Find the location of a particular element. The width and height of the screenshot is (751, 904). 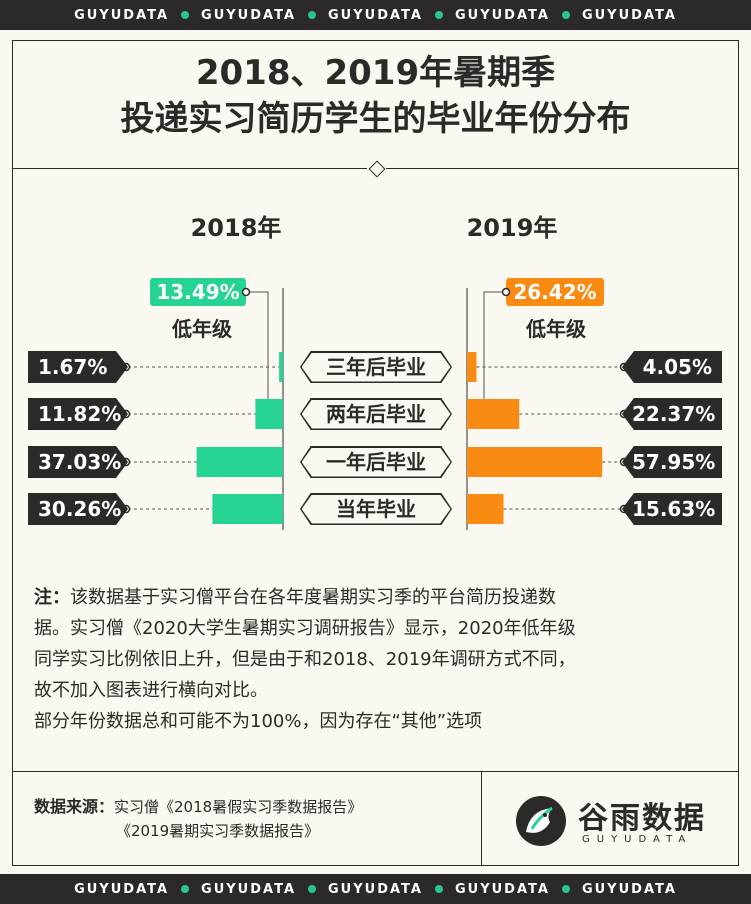

source-line-1: 实习僧《2018暑假实习季数据报告》 is located at coordinates (238, 807).